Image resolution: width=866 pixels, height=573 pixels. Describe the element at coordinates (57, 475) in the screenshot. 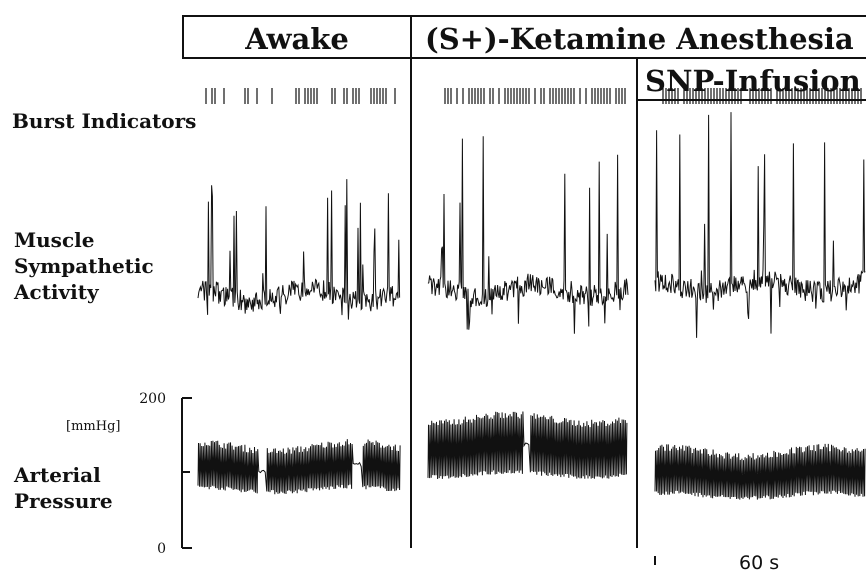

I see `ap-label-line1: Arterial` at that location.